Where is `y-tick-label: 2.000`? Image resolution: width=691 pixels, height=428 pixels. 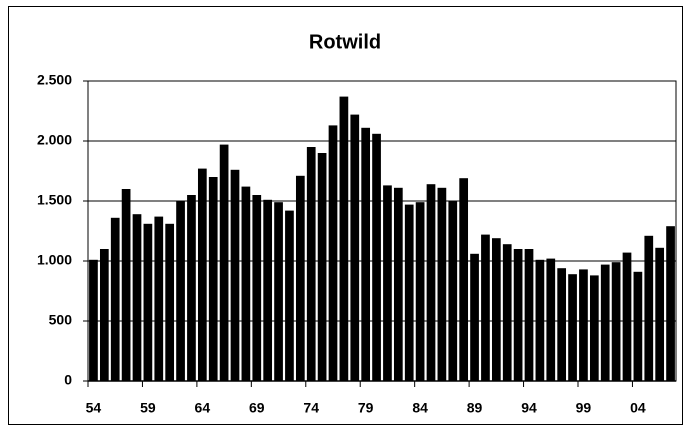 y-tick-label: 2.000 is located at coordinates (54, 140).